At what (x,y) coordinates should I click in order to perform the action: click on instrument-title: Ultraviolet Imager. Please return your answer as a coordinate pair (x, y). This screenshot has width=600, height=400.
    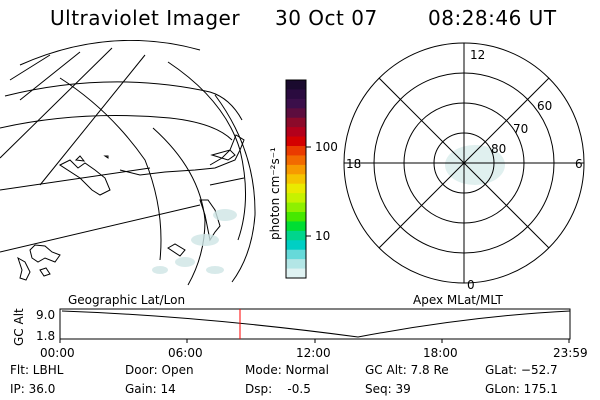
    Looking at the image, I should click on (145, 18).